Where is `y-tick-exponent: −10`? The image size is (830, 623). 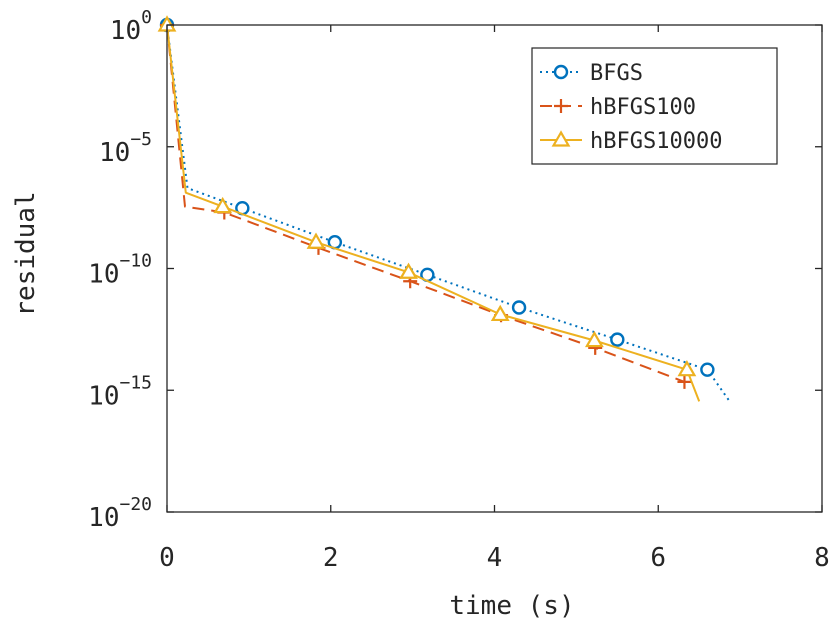
y-tick-exponent: −10 is located at coordinates (135, 261).